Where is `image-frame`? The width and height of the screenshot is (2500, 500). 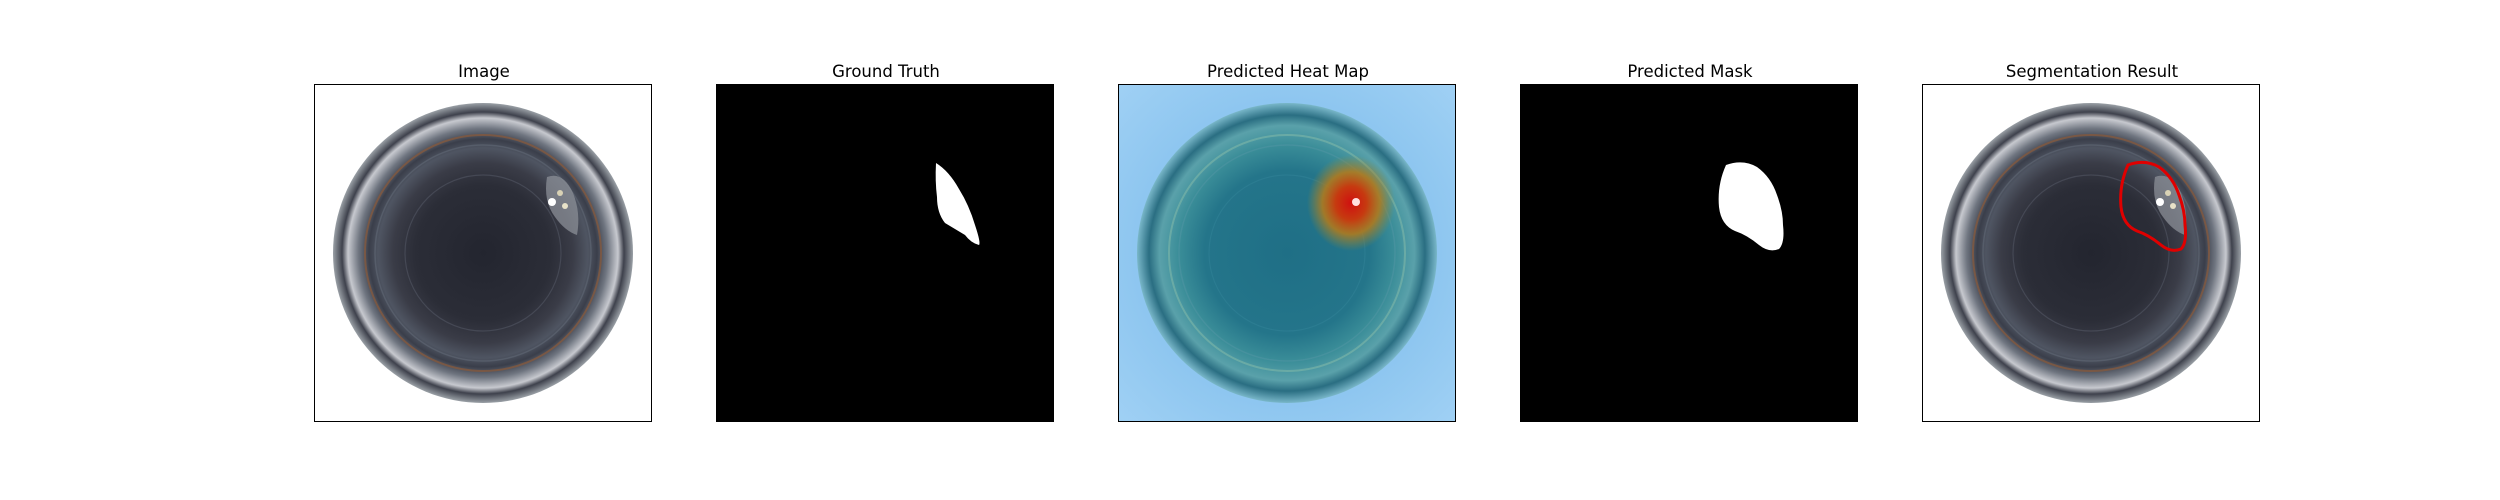
image-frame is located at coordinates (483, 253).